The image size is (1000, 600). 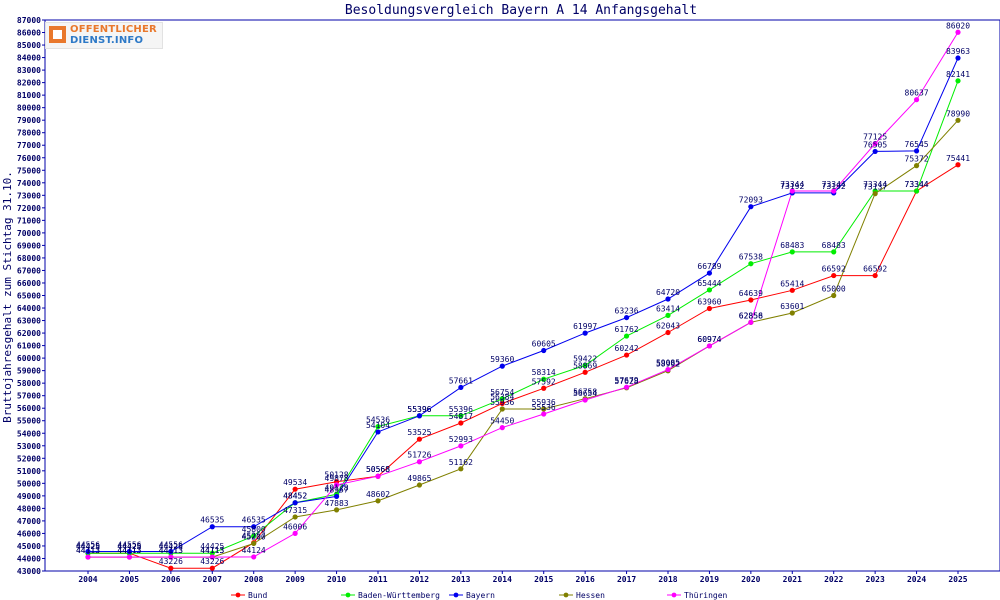 What do you see at coordinates (916, 579) in the screenshot?
I see `x-tick-label: 2024` at bounding box center [916, 579].